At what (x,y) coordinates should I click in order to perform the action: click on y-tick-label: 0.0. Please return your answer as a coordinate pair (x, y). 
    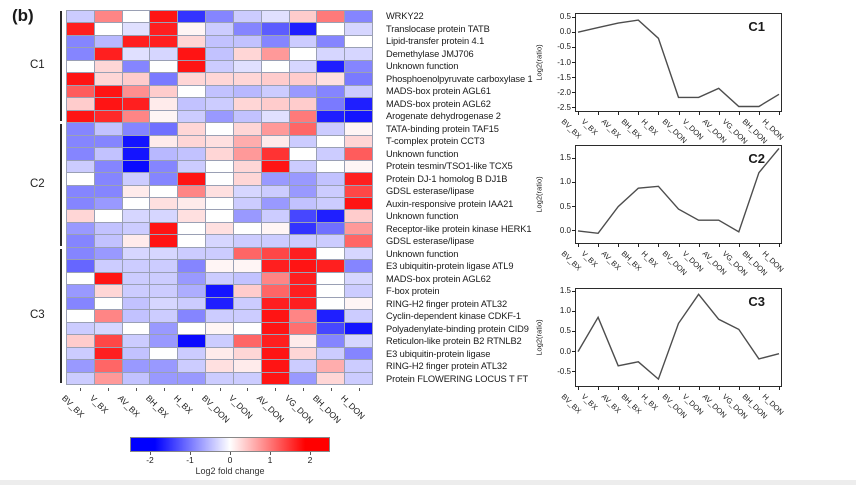
    Looking at the image, I should click on (565, 230).